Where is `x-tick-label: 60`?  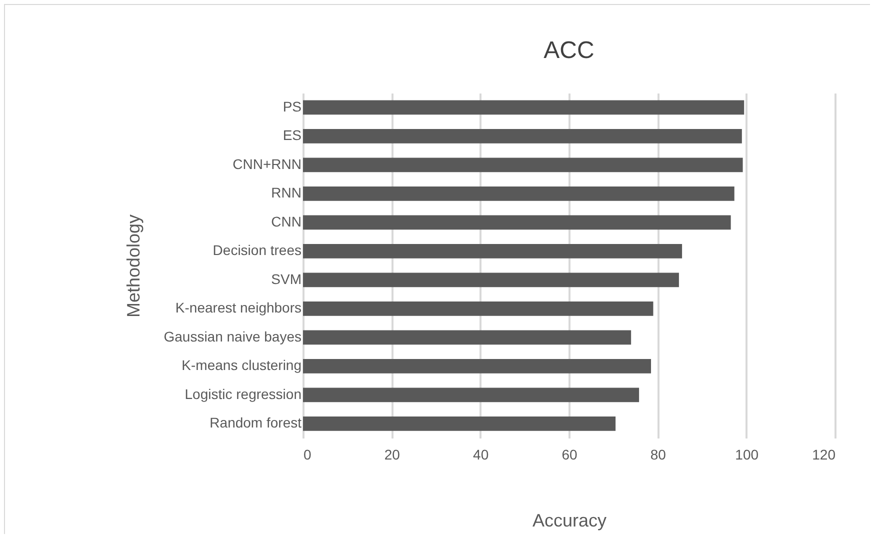 x-tick-label: 60 is located at coordinates (570, 454).